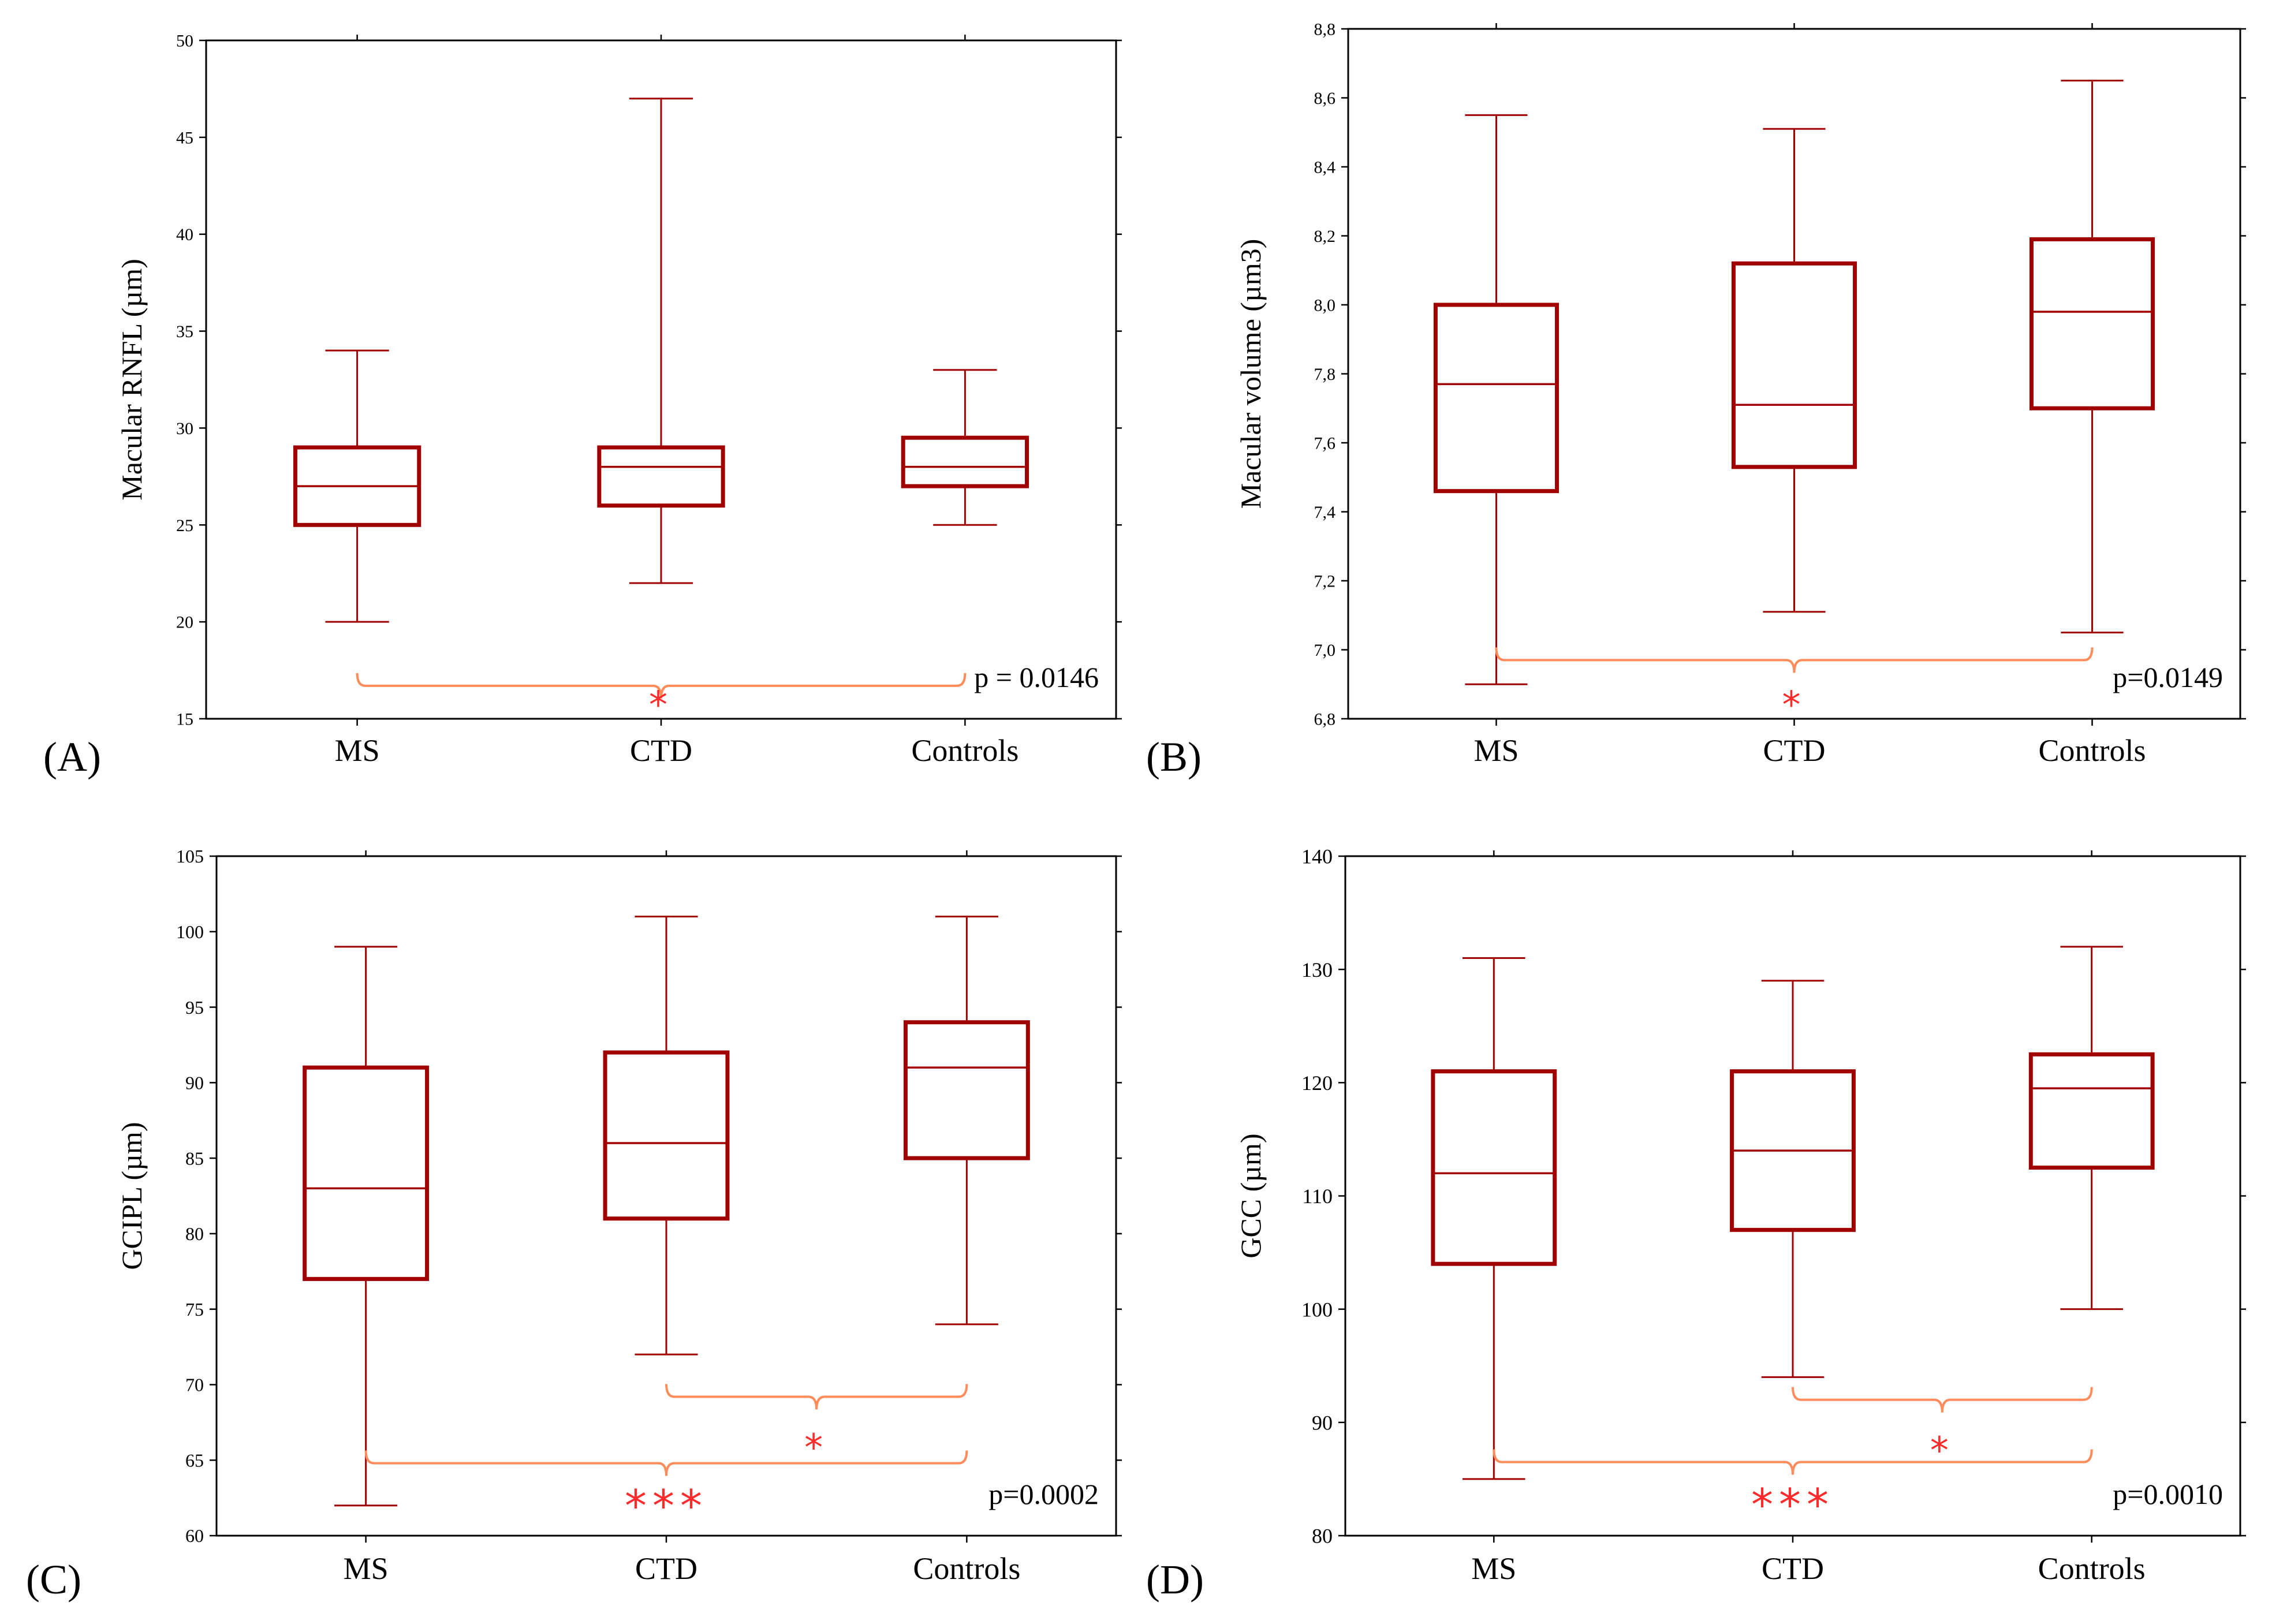  Describe the element at coordinates (1325, 167) in the screenshot. I see `y-tick-label: 8,4` at that location.